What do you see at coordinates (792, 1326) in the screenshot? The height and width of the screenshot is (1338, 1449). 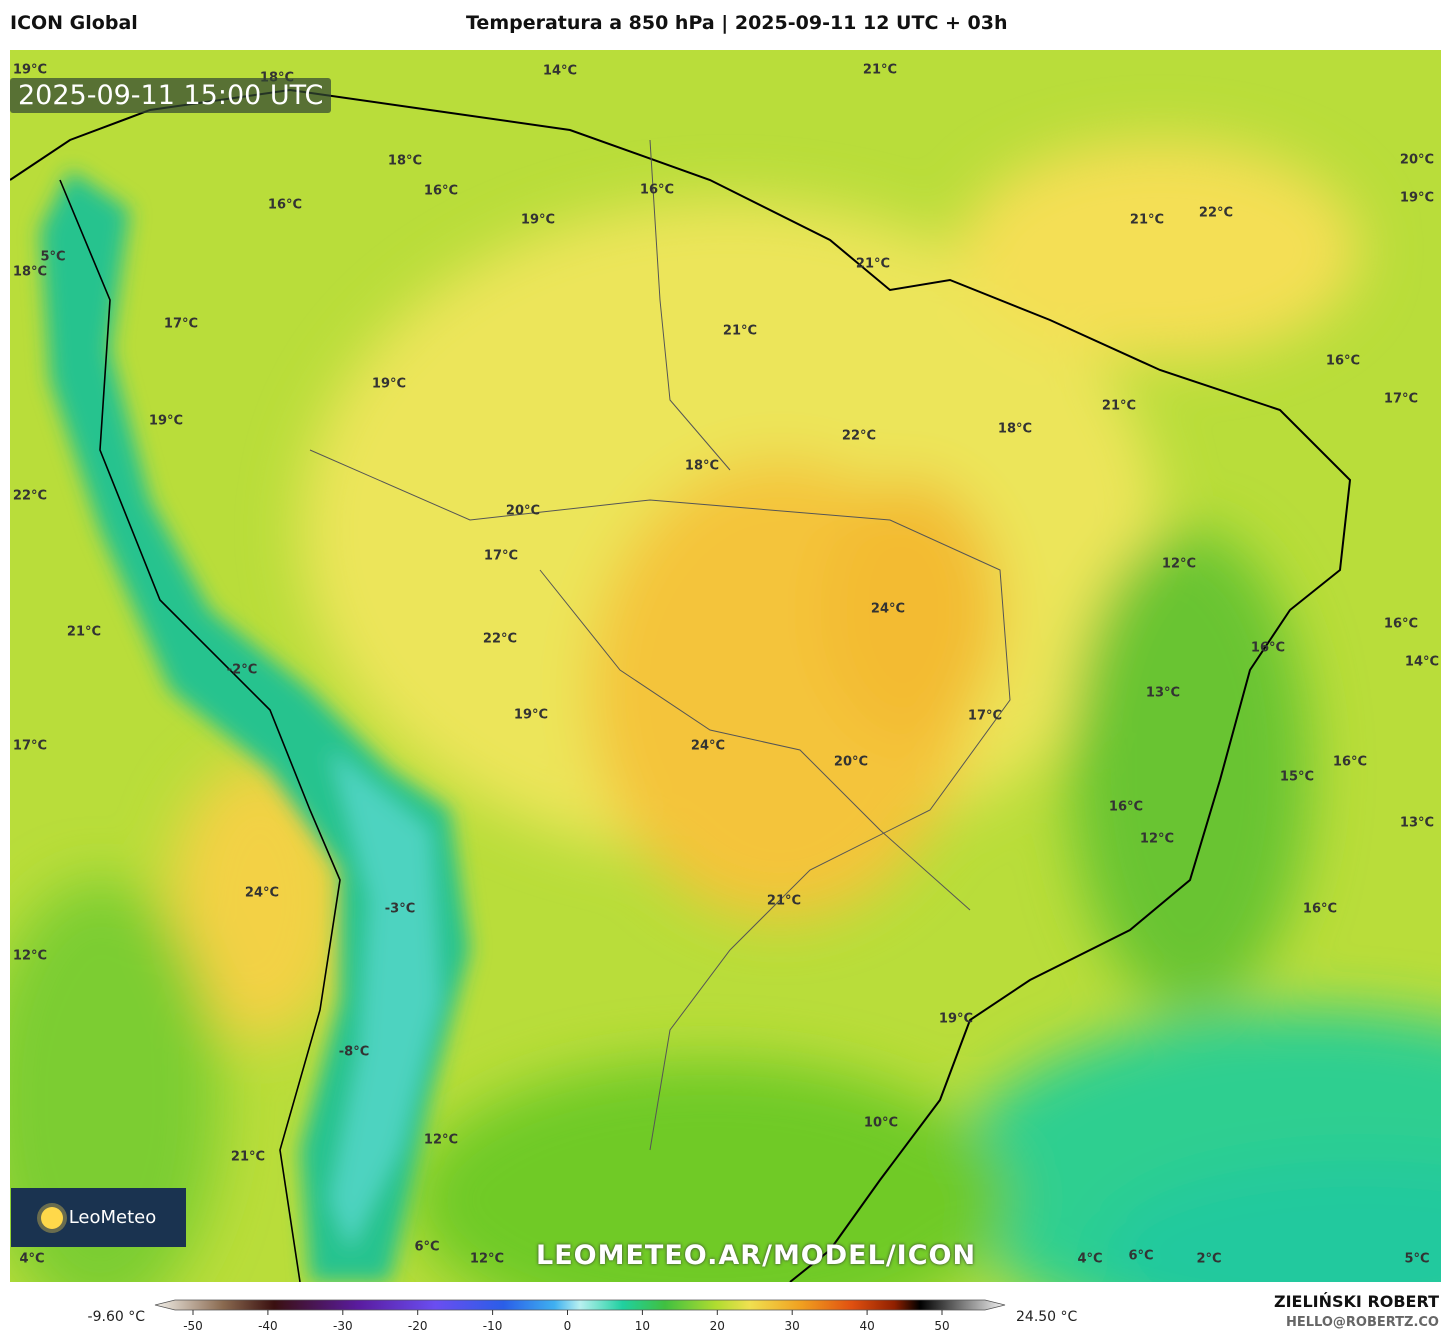 I see `colorbar-tick-label: 30` at bounding box center [792, 1326].